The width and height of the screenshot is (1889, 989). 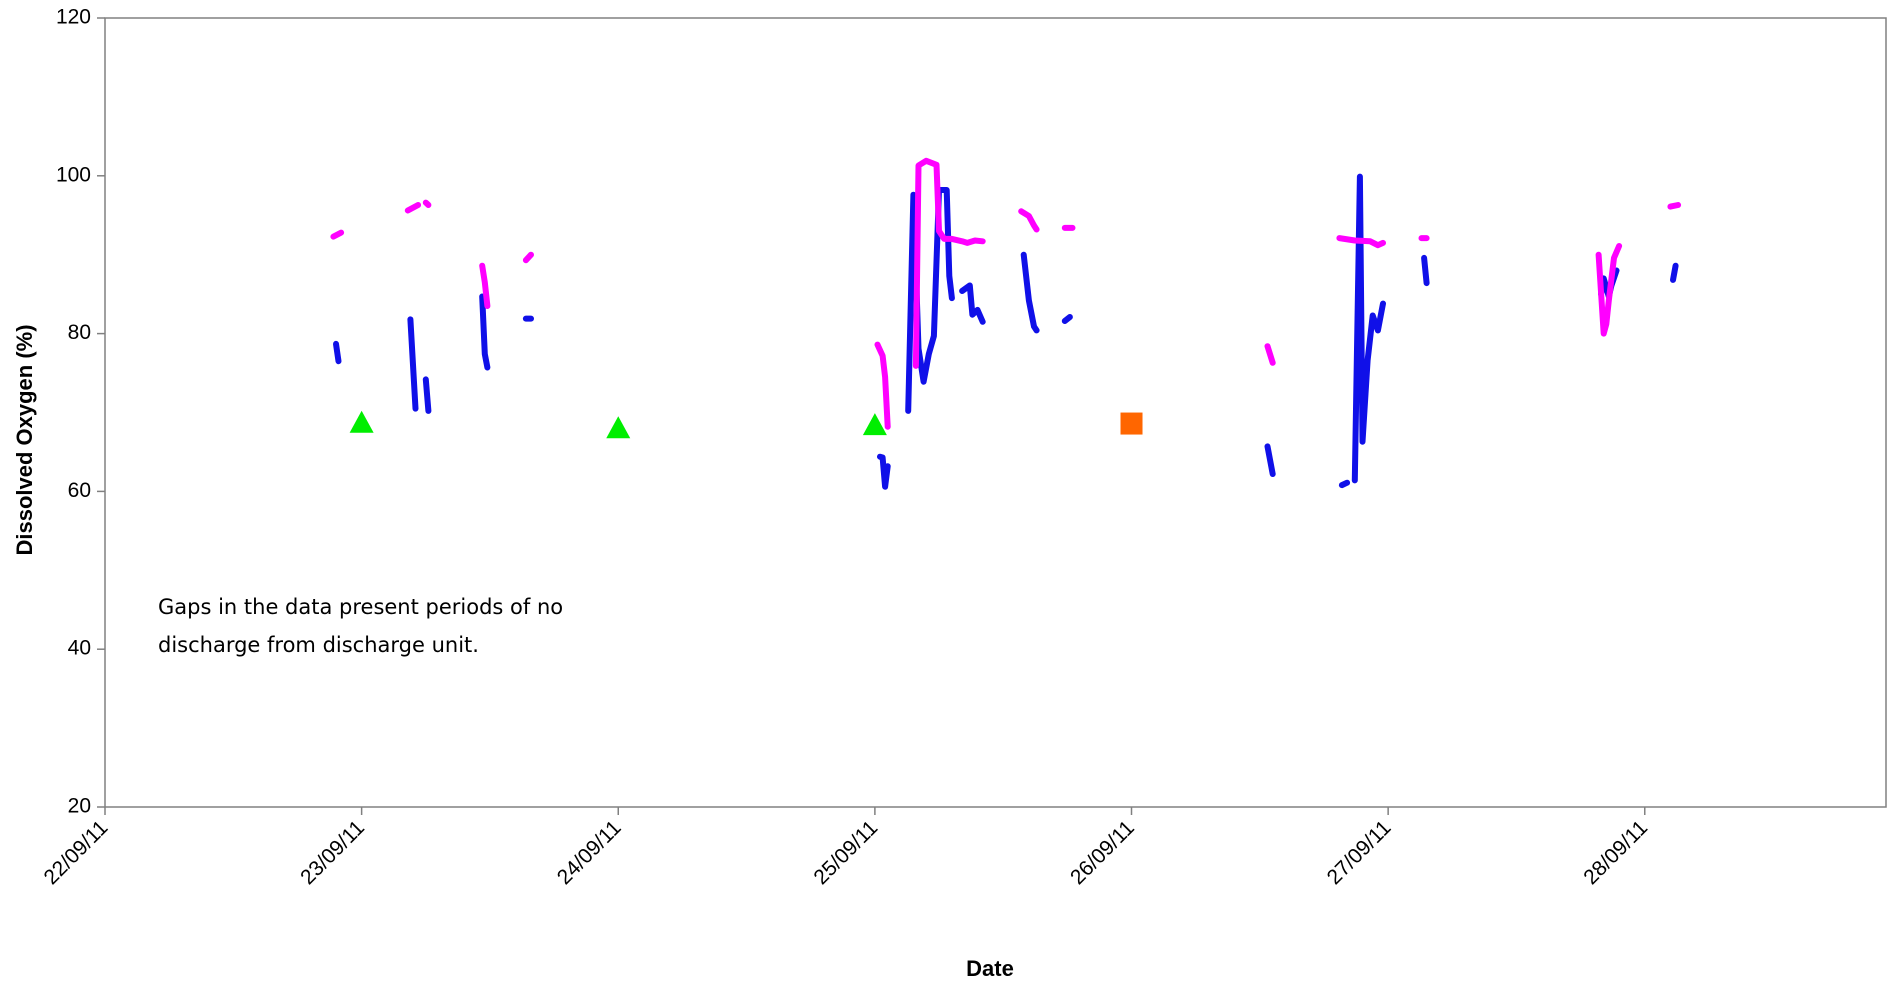 I want to click on x-tick-label: 27/09/11, so click(x=1359, y=852).